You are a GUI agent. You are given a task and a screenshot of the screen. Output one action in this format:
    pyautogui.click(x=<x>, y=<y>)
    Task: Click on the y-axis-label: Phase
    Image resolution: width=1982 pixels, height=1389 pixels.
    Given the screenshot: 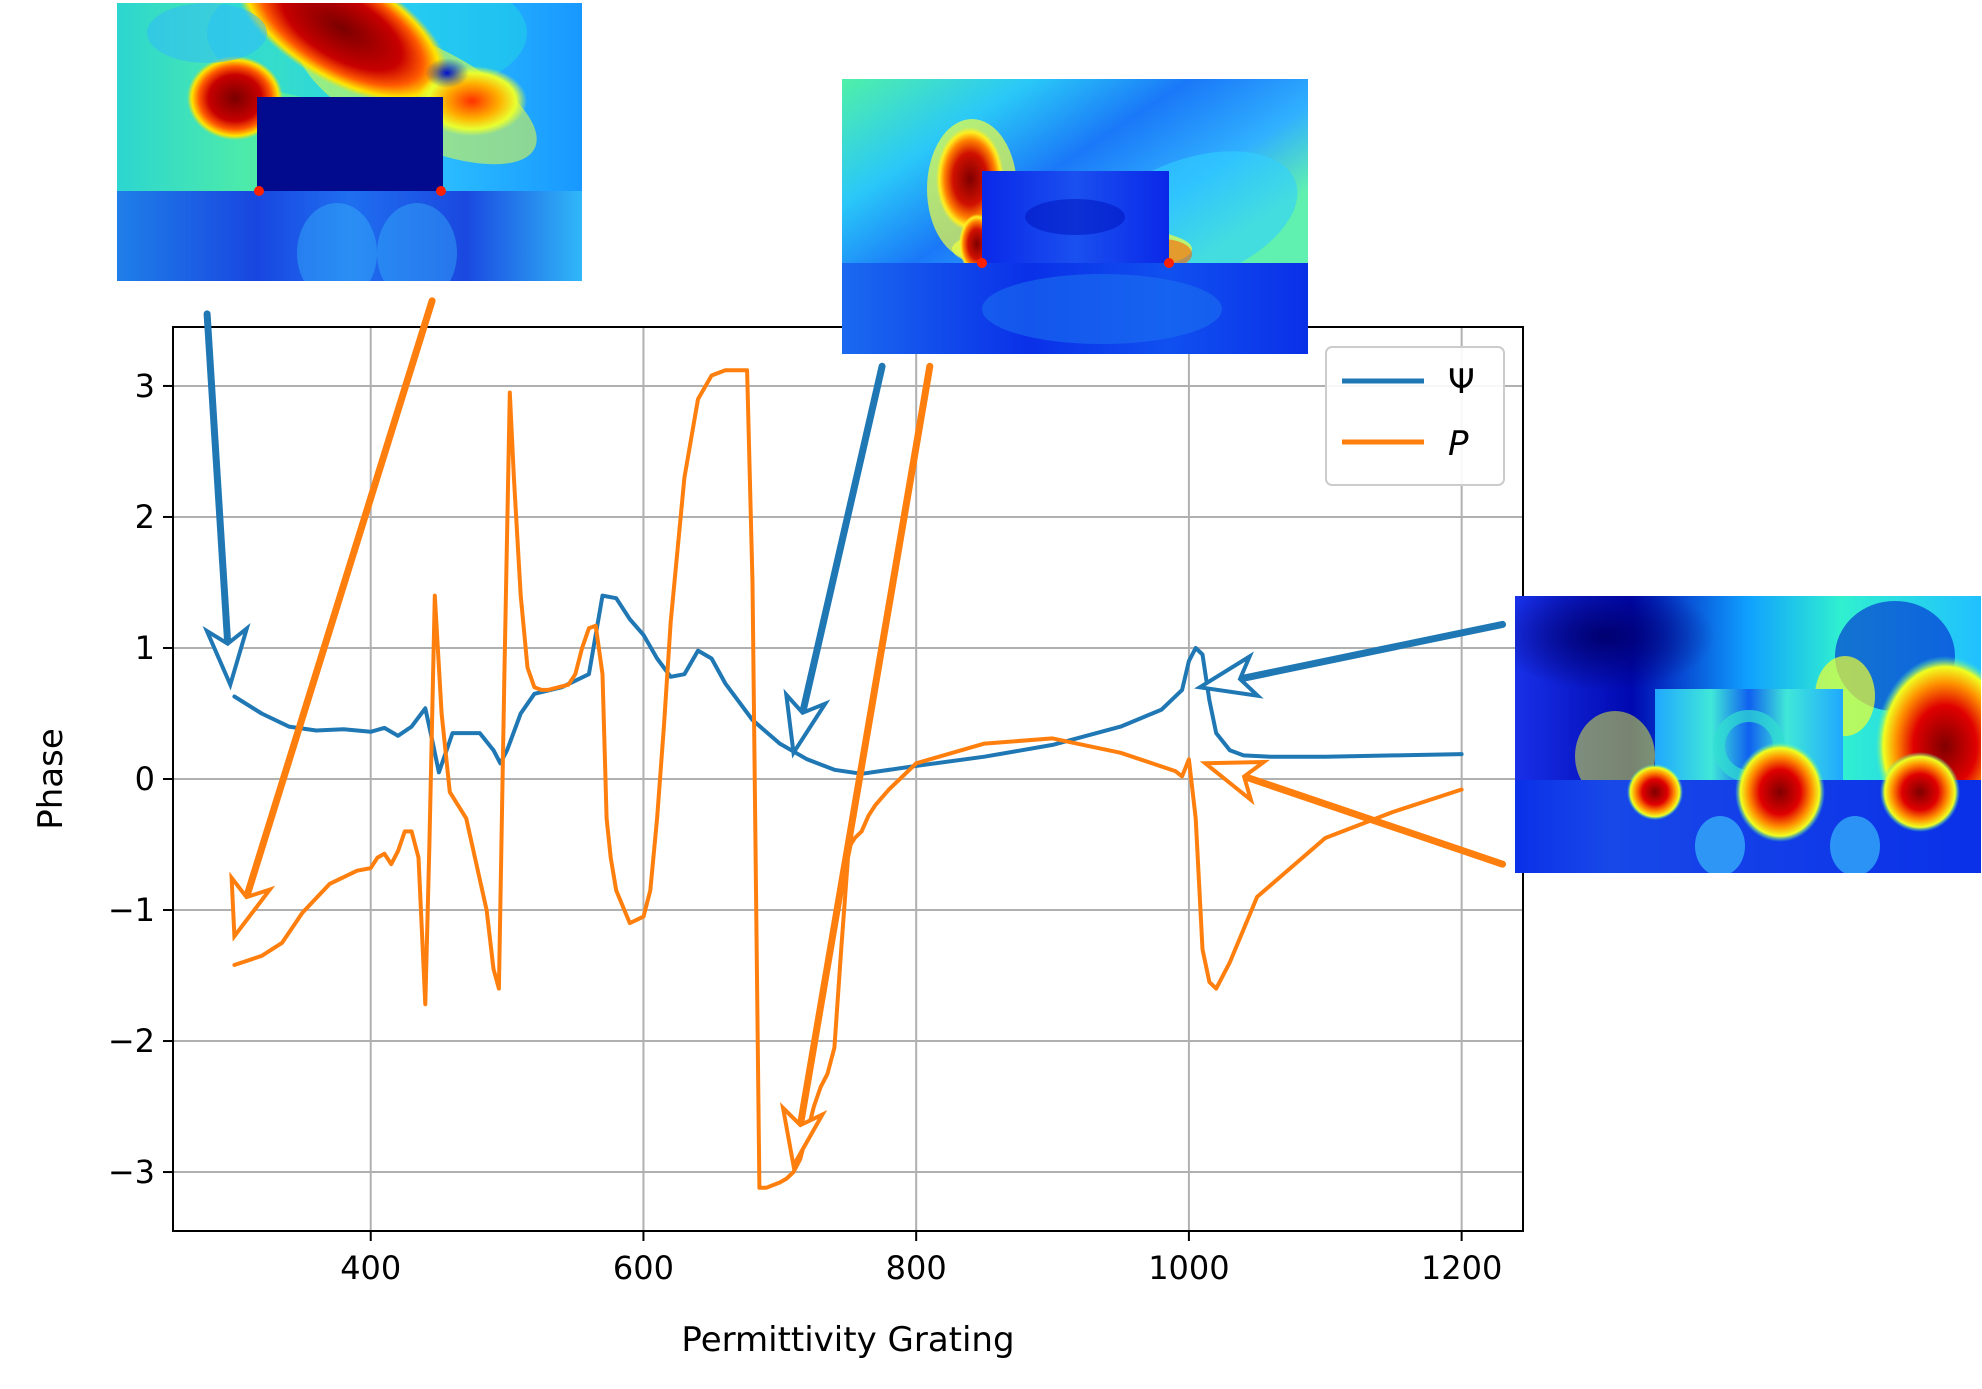 What is the action you would take?
    pyautogui.click(x=51, y=779)
    